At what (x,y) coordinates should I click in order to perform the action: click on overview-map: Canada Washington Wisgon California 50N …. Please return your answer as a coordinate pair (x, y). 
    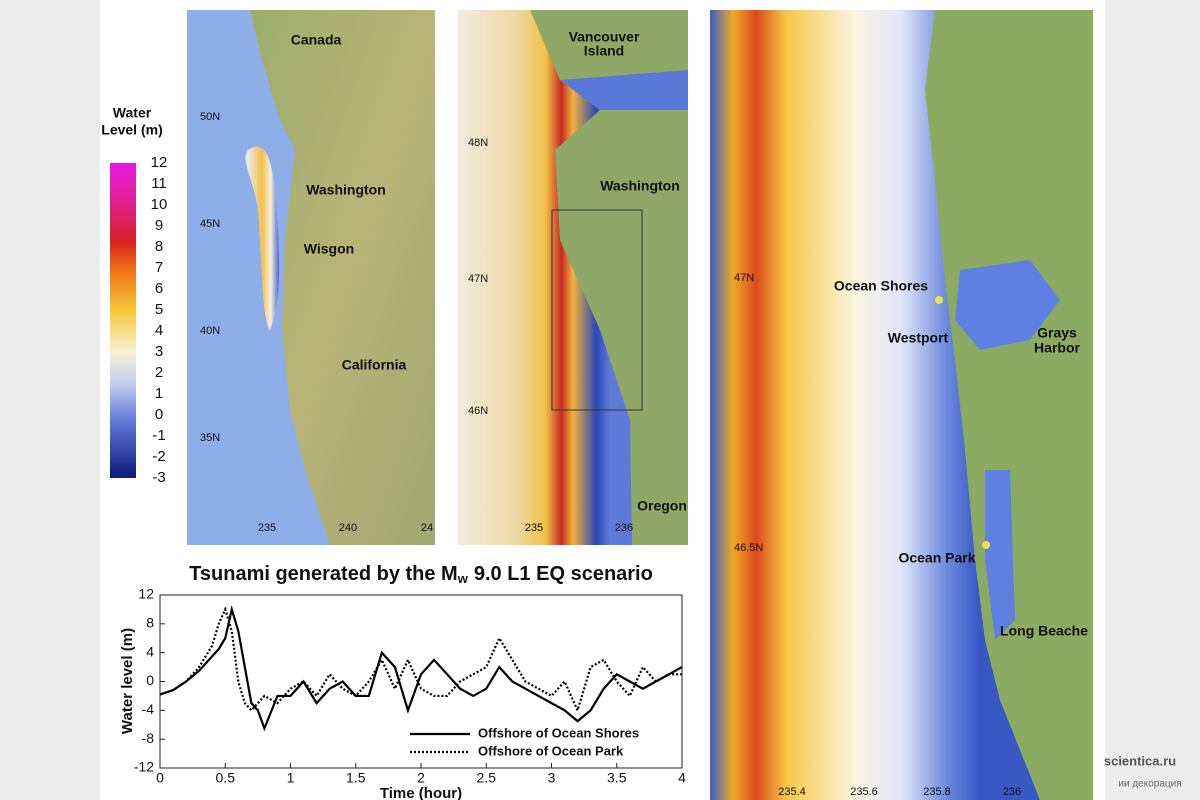
    Looking at the image, I should click on (311, 277).